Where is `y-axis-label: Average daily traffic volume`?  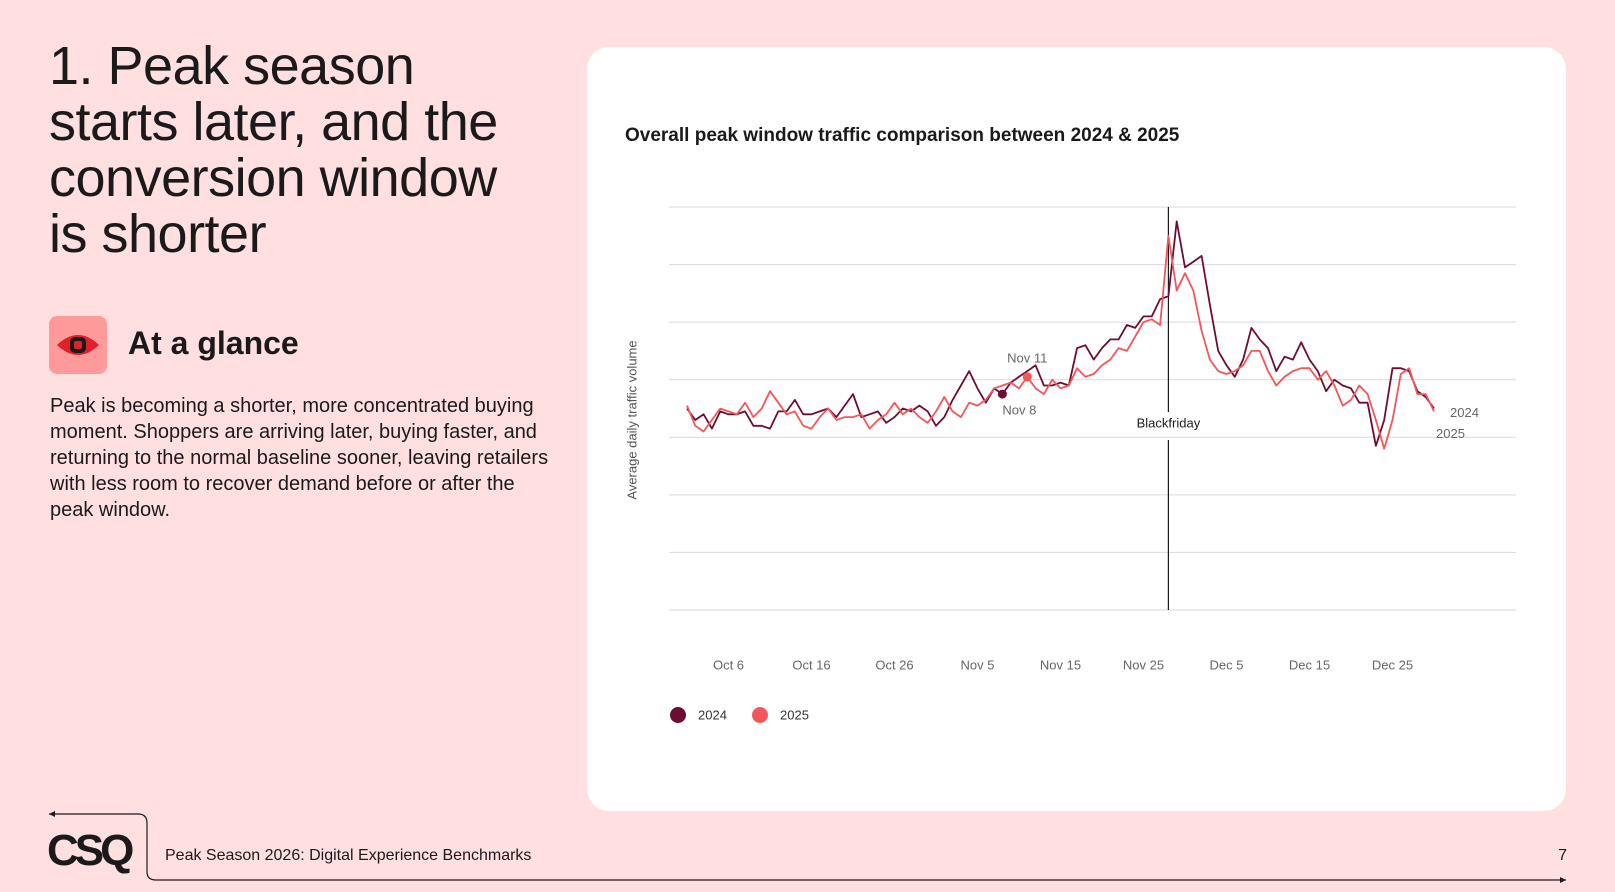 y-axis-label: Average daily traffic volume is located at coordinates (631, 419).